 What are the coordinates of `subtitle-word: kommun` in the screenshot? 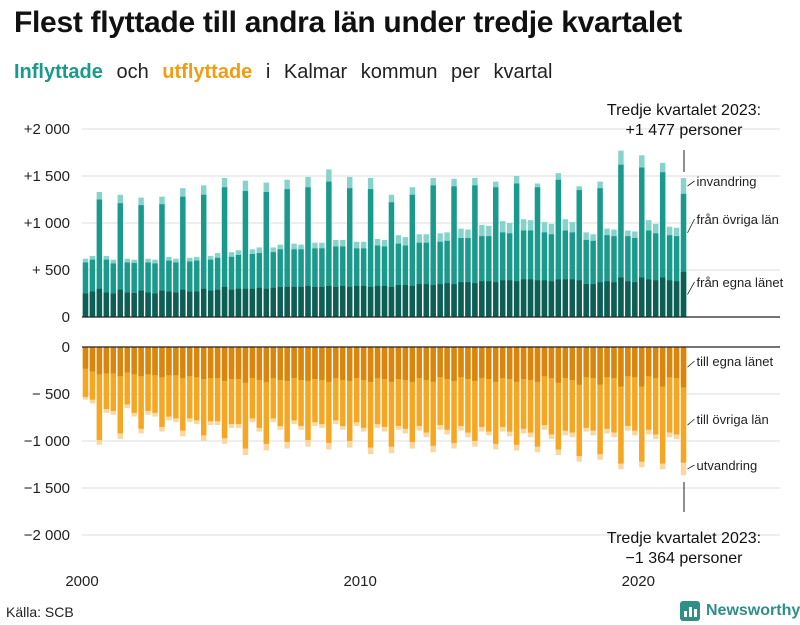 It's located at (399, 72).